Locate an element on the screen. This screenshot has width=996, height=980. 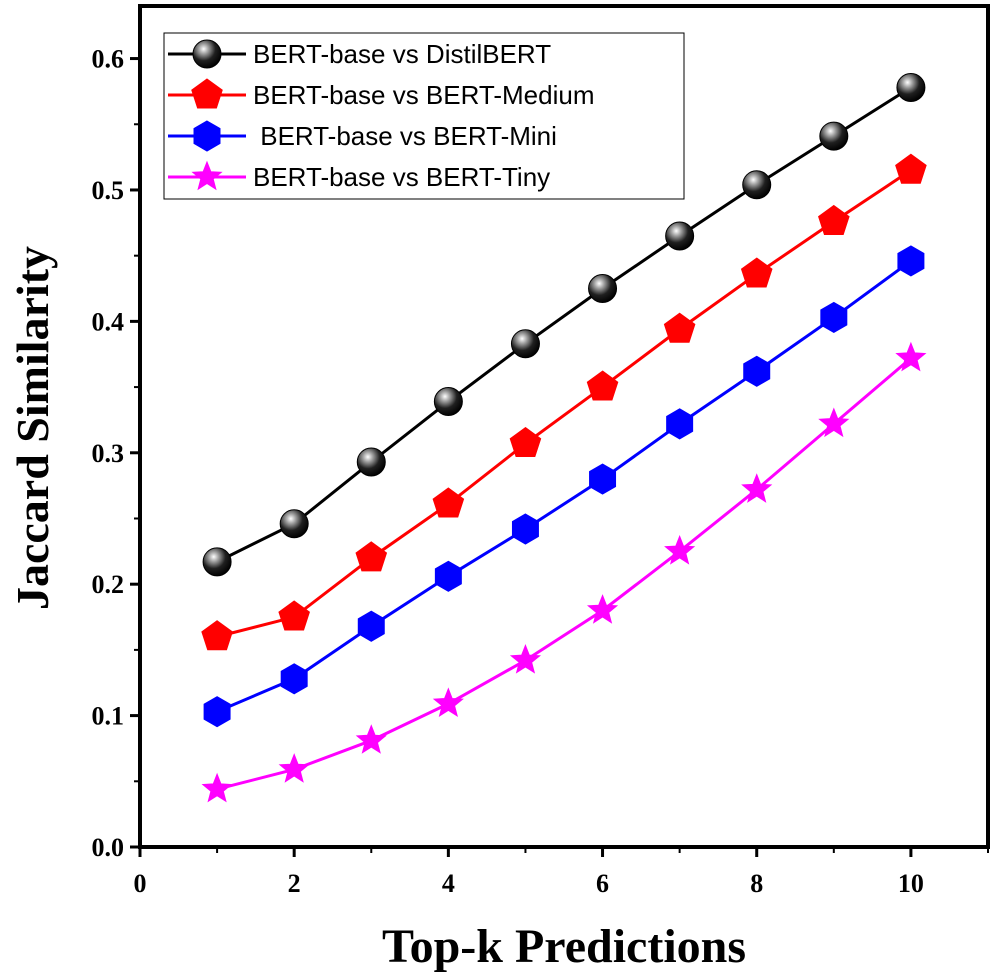
legend-entry-4: BERT-base vs BERT-Tiny is located at coordinates (359, 176).